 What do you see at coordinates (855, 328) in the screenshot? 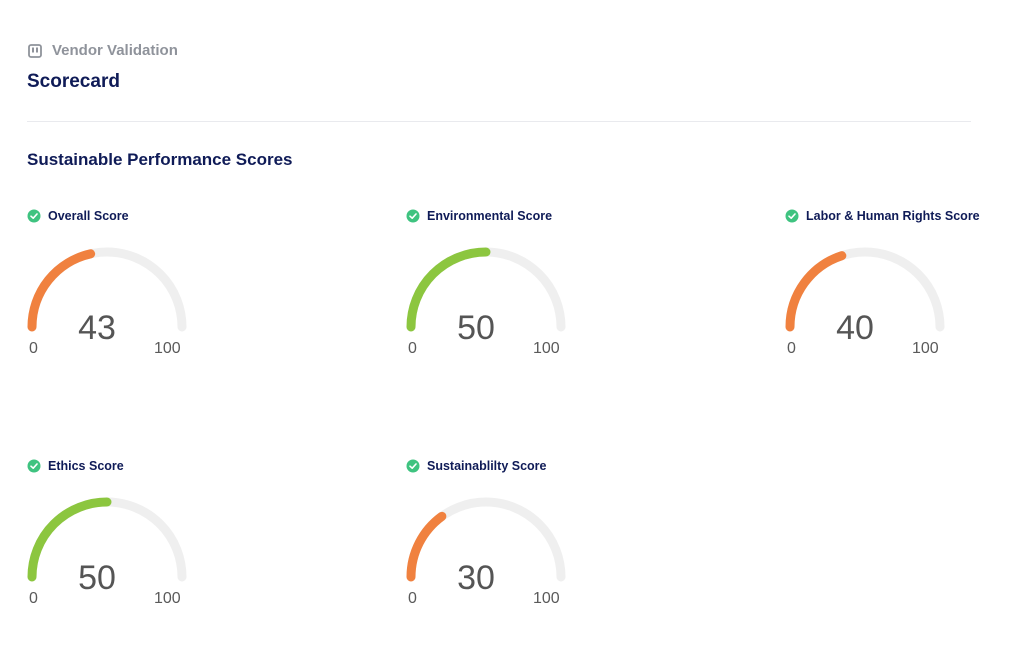
I see `gauge-value: 40` at bounding box center [855, 328].